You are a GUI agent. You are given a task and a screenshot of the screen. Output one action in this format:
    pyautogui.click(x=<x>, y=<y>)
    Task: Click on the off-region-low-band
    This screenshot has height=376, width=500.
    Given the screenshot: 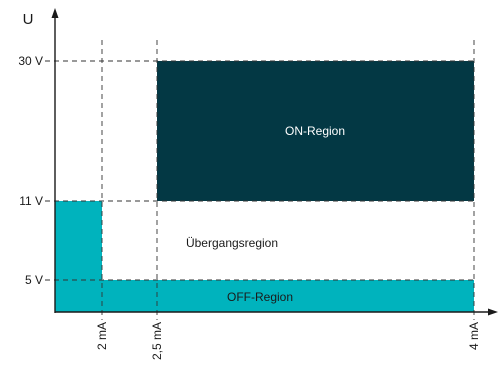 What is the action you would take?
    pyautogui.click(x=264, y=296)
    